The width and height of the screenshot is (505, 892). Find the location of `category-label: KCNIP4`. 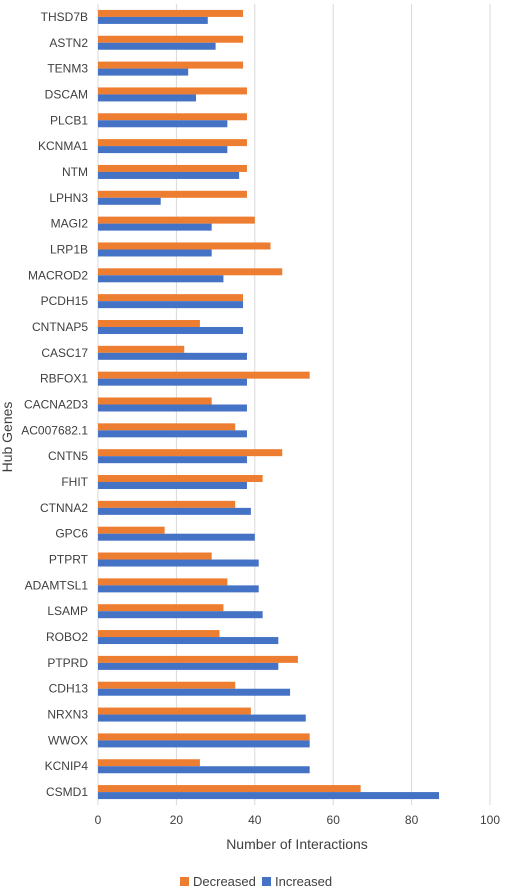

category-label: KCNIP4 is located at coordinates (67, 766).